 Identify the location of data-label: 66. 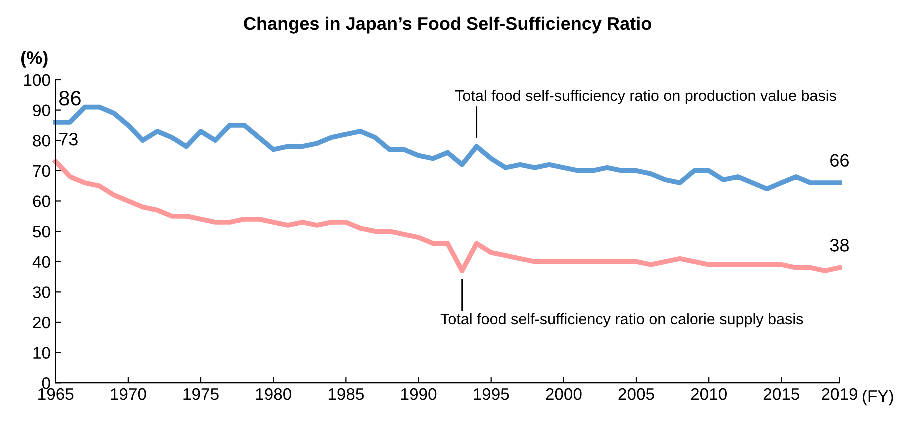
(839, 160).